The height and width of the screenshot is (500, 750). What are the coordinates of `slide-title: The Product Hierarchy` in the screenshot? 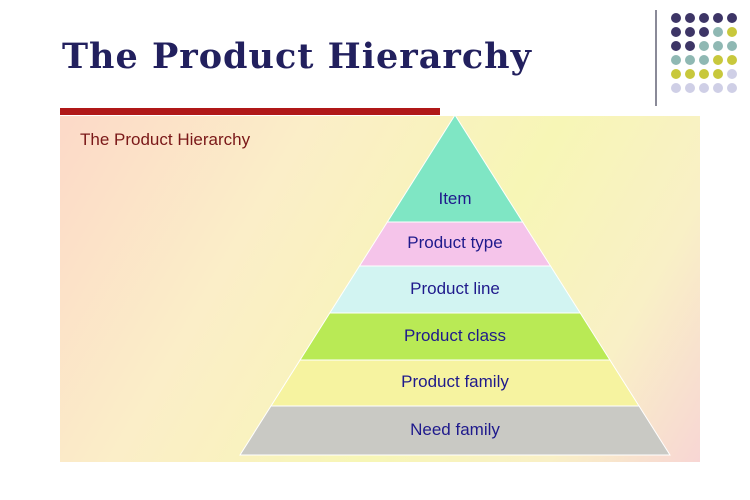 It's located at (297, 56).